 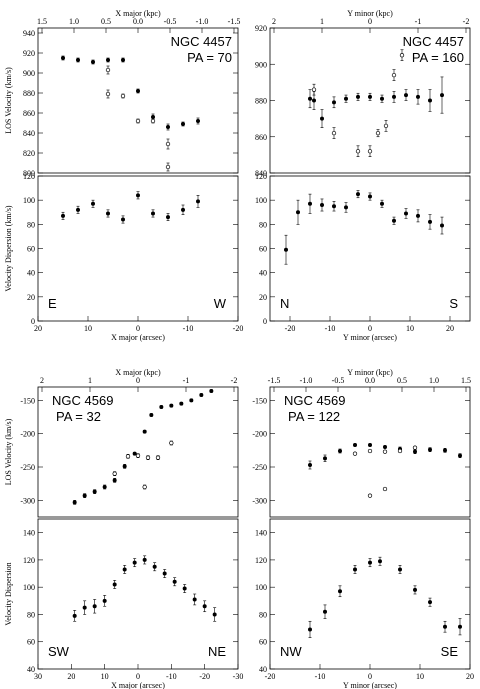 What do you see at coordinates (42, 380) in the screenshot?
I see `top-tick-label: 2` at bounding box center [42, 380].